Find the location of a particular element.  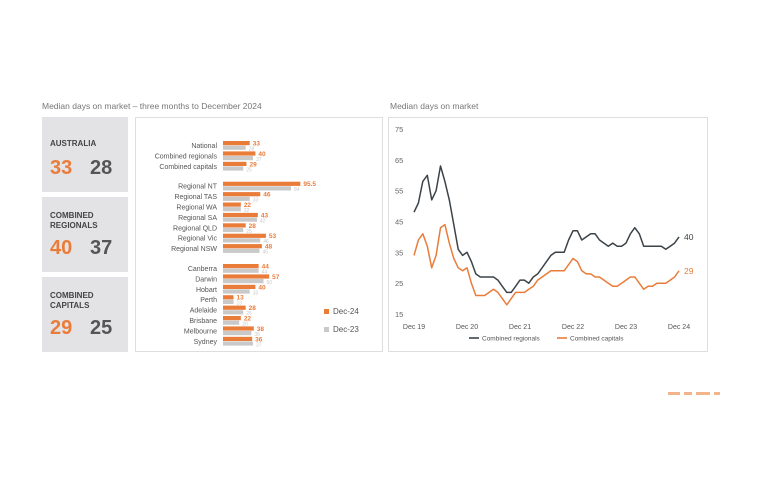

line-end-label: 40 is located at coordinates (689, 237).